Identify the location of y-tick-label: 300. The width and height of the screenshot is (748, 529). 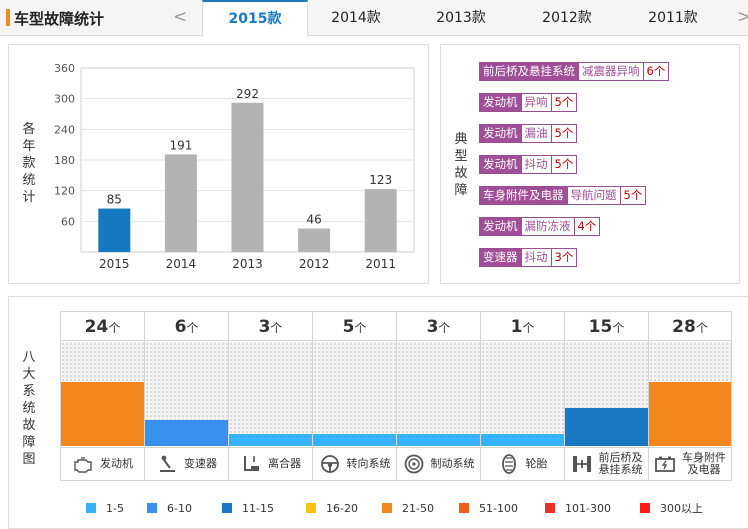
(64, 99).